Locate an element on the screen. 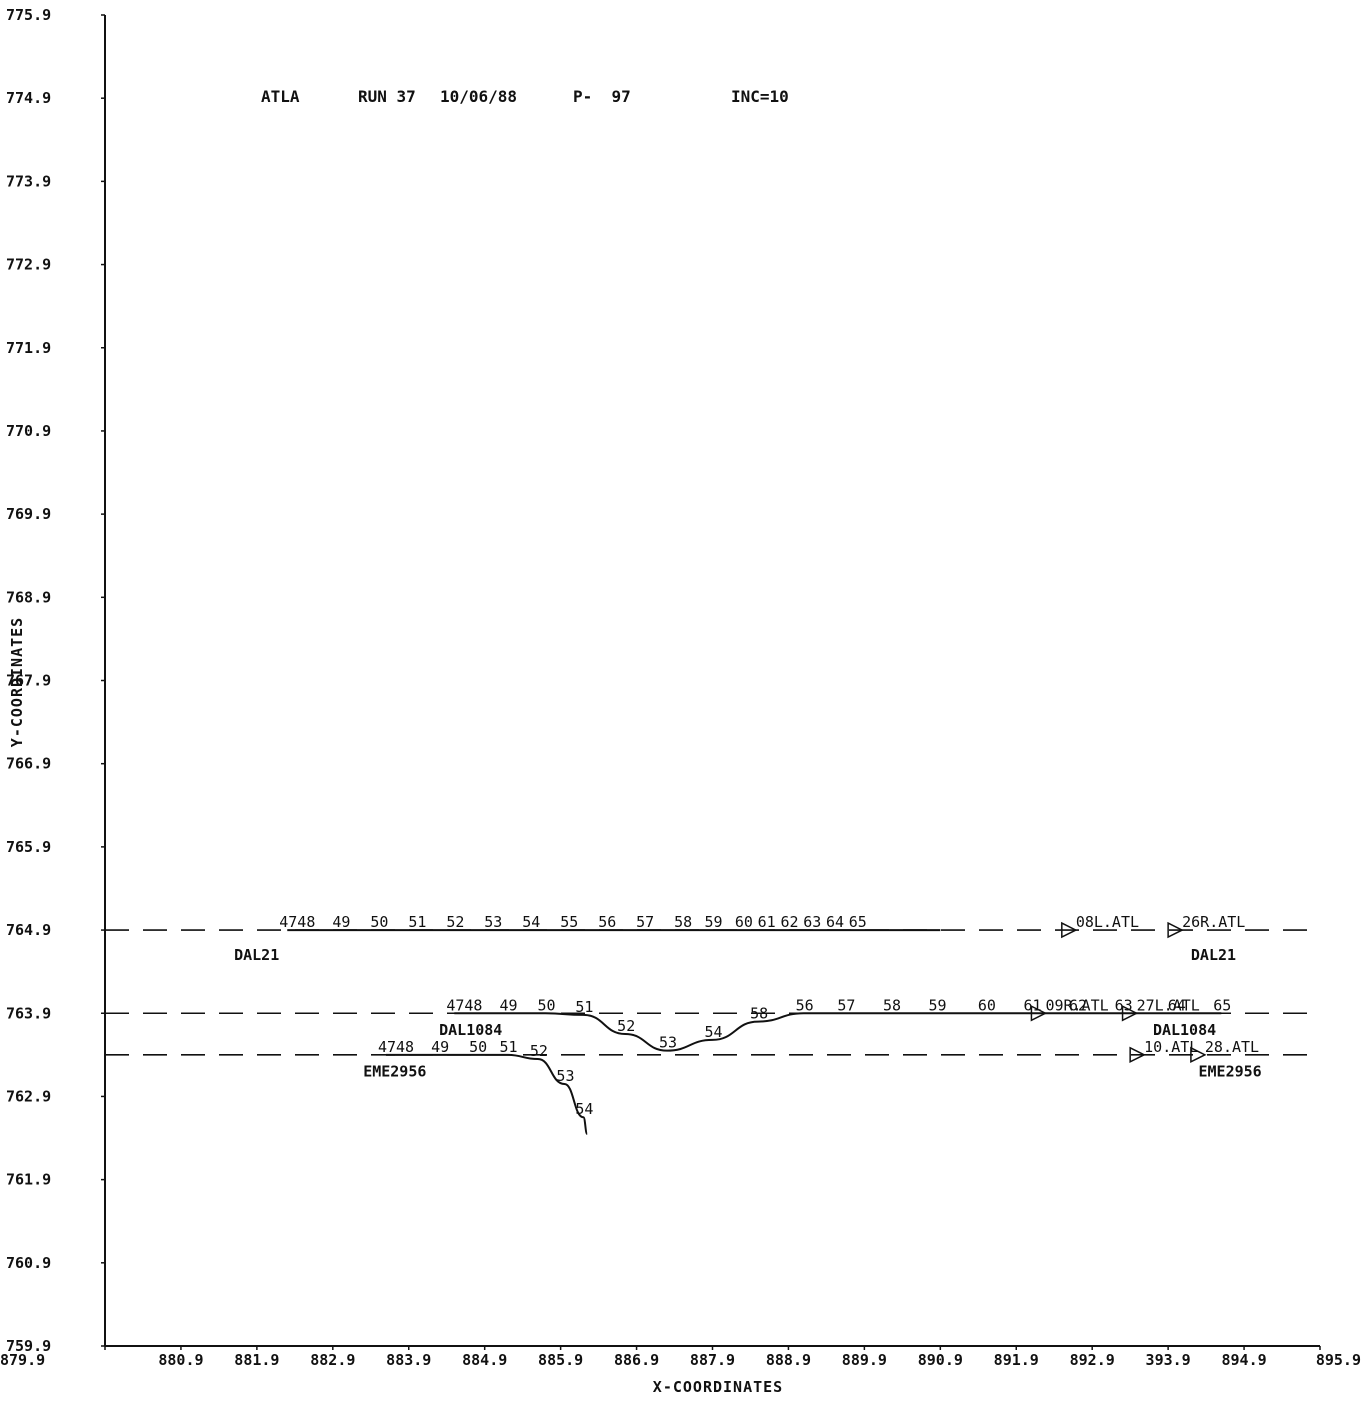 The height and width of the screenshot is (1406, 1361). x-tick-label: 887.9 is located at coordinates (712, 1360).